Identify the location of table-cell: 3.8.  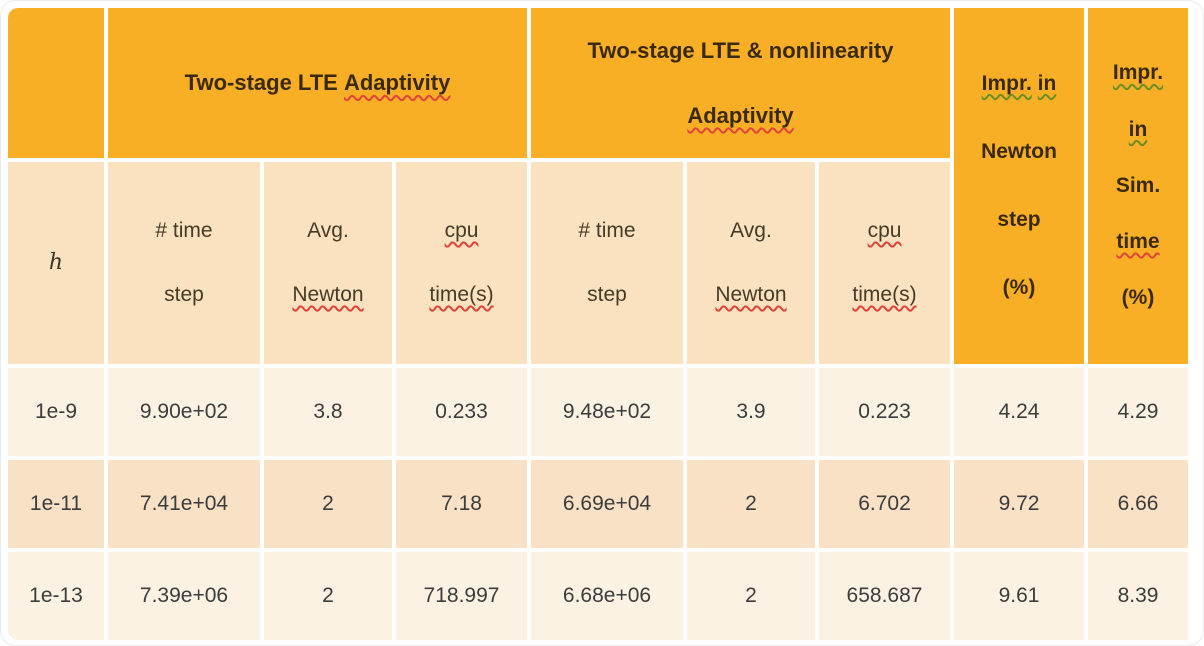
(328, 412).